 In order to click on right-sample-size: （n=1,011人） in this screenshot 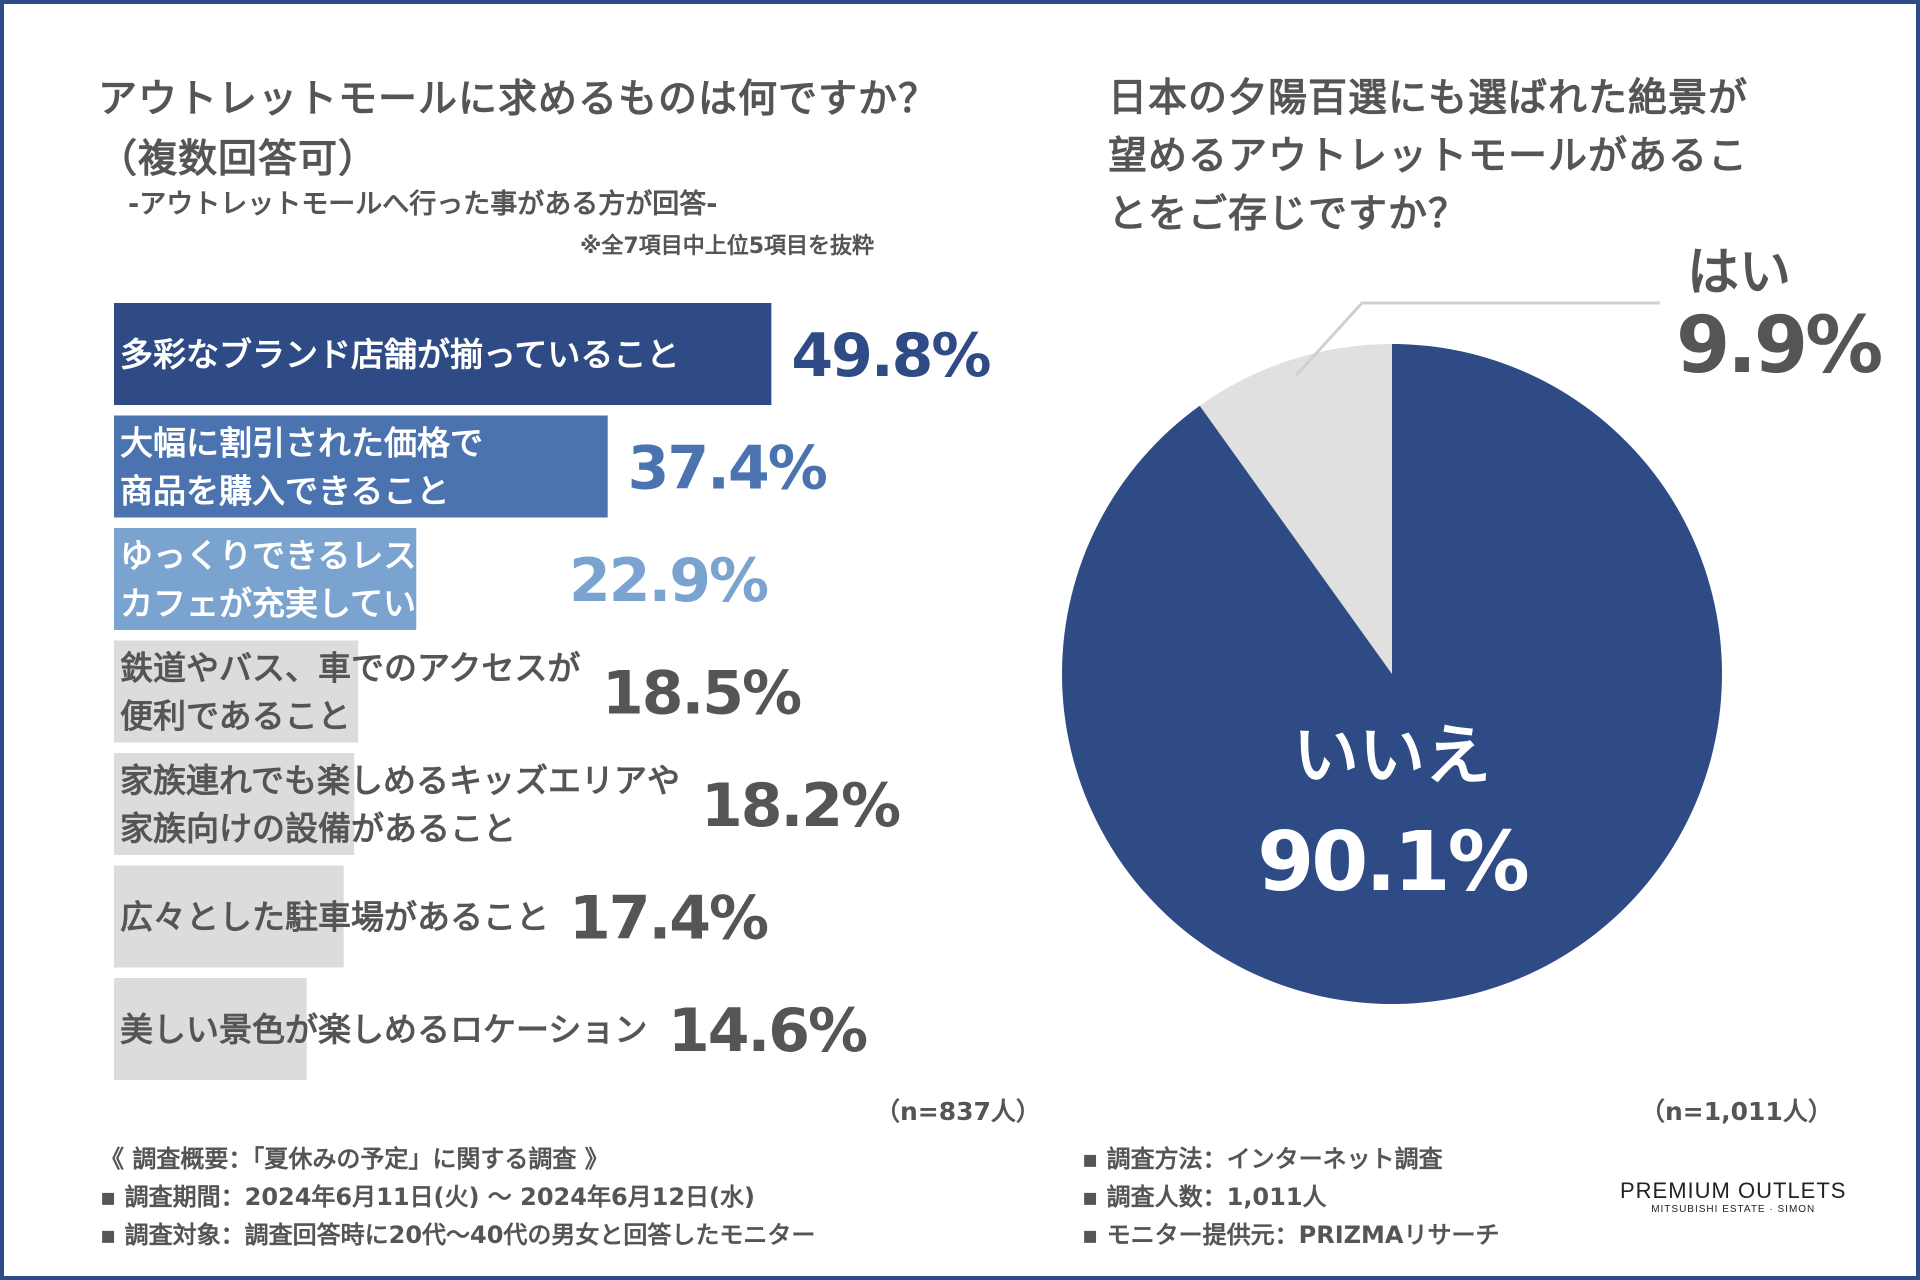, I will do `click(1736, 1111)`.